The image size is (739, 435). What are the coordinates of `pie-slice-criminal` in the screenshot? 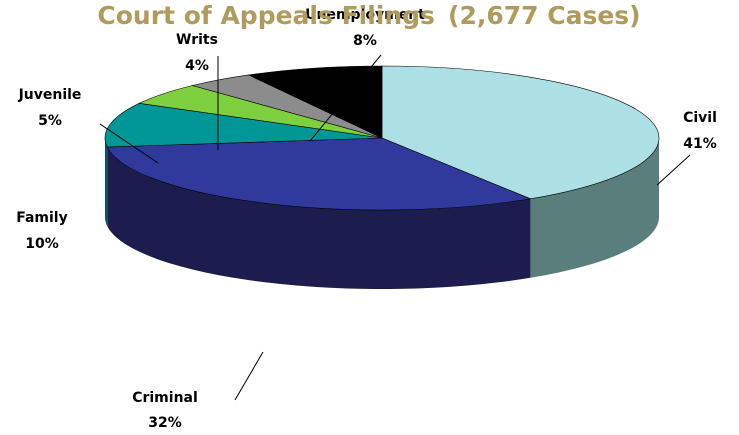 It's located at (319, 174).